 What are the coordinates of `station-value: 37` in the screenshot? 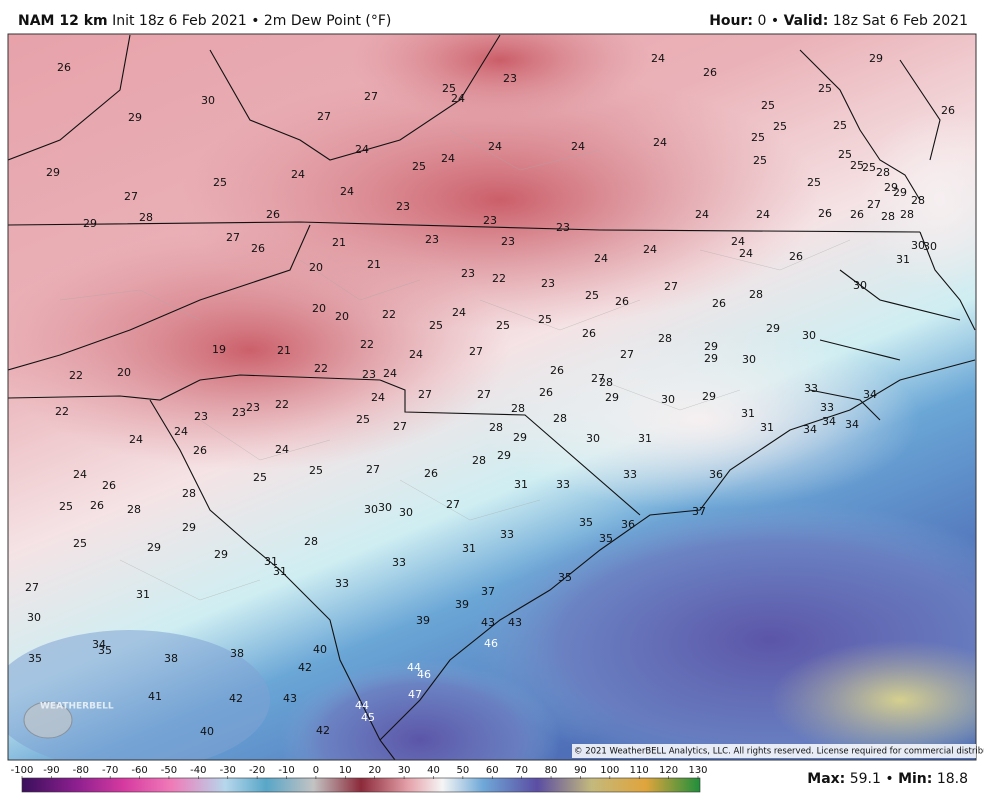 It's located at (488, 591).